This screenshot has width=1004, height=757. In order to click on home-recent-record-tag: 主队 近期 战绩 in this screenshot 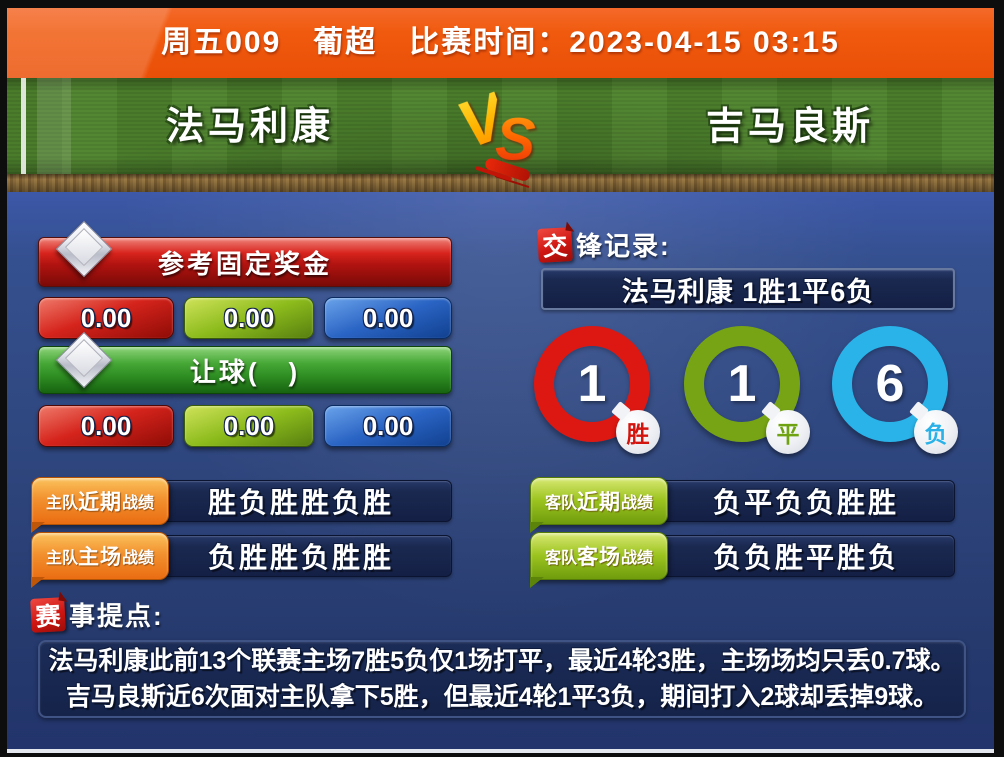, I will do `click(100, 505)`.